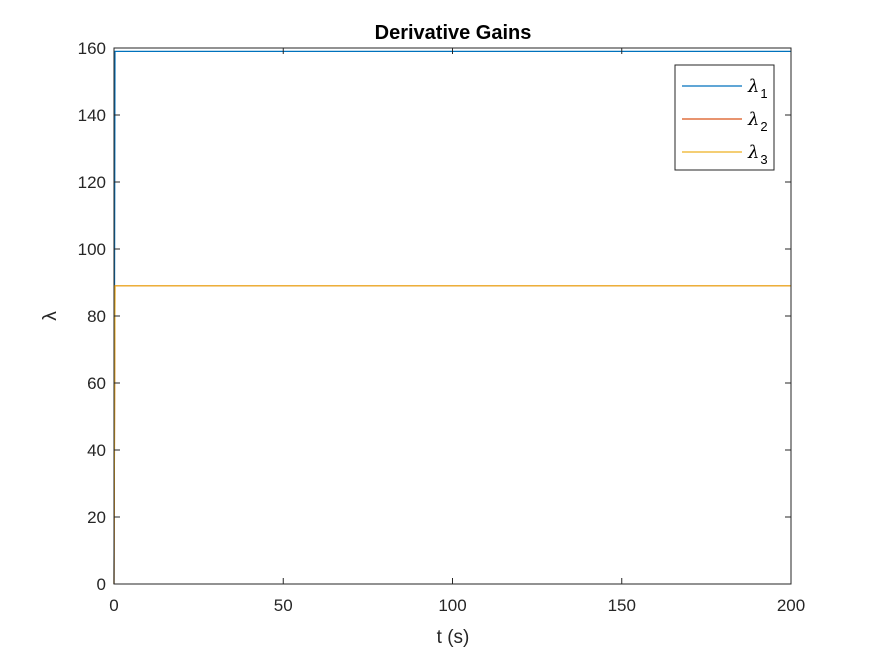 The height and width of the screenshot is (656, 875). Describe the element at coordinates (452, 605) in the screenshot. I see `x-tick-label: 100` at that location.